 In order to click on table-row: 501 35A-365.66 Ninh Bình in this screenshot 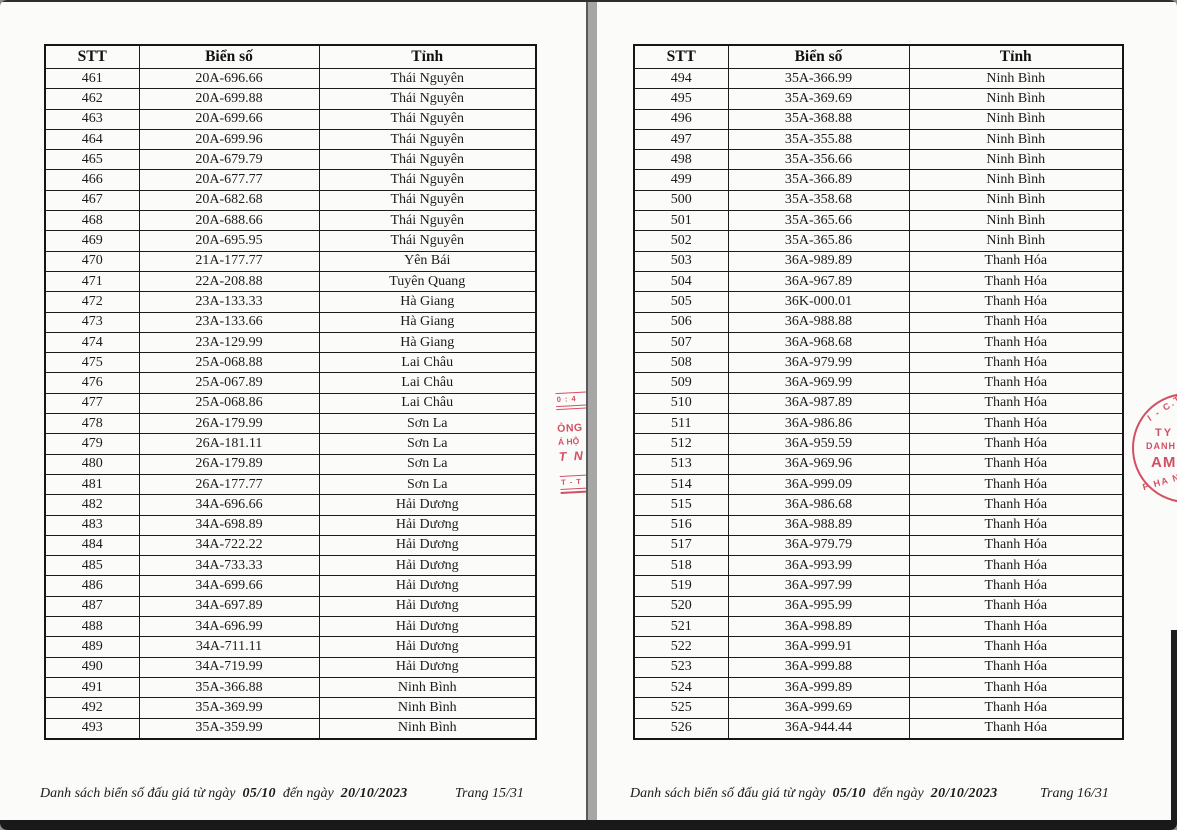, I will do `click(878, 221)`.